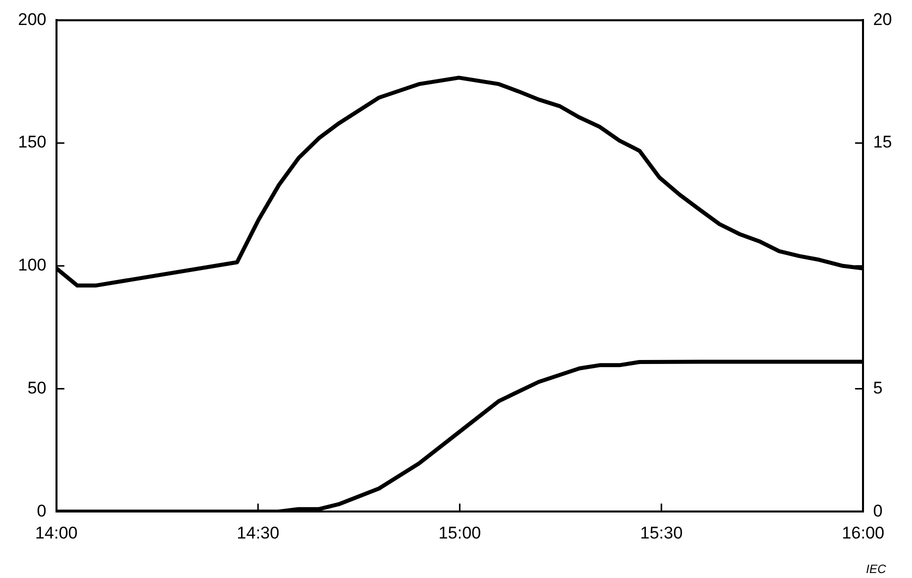 This screenshot has width=912, height=578. I want to click on y-tick-label: 150, so click(32, 142).